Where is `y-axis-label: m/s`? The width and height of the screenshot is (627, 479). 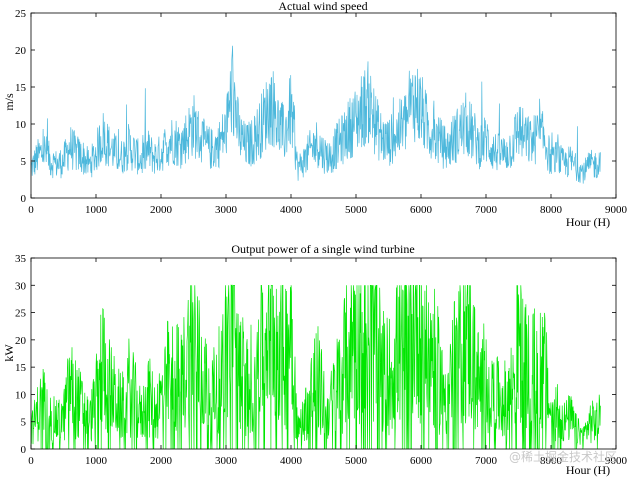 y-axis-label: m/s is located at coordinates (9, 102).